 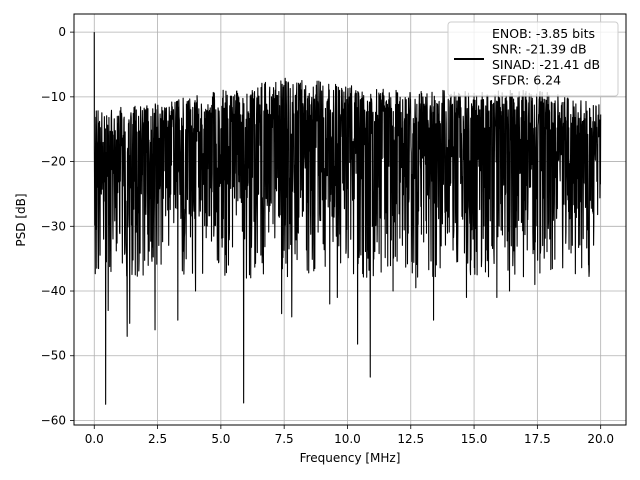 What do you see at coordinates (284, 439) in the screenshot?
I see `x-tick-label: 7.5` at bounding box center [284, 439].